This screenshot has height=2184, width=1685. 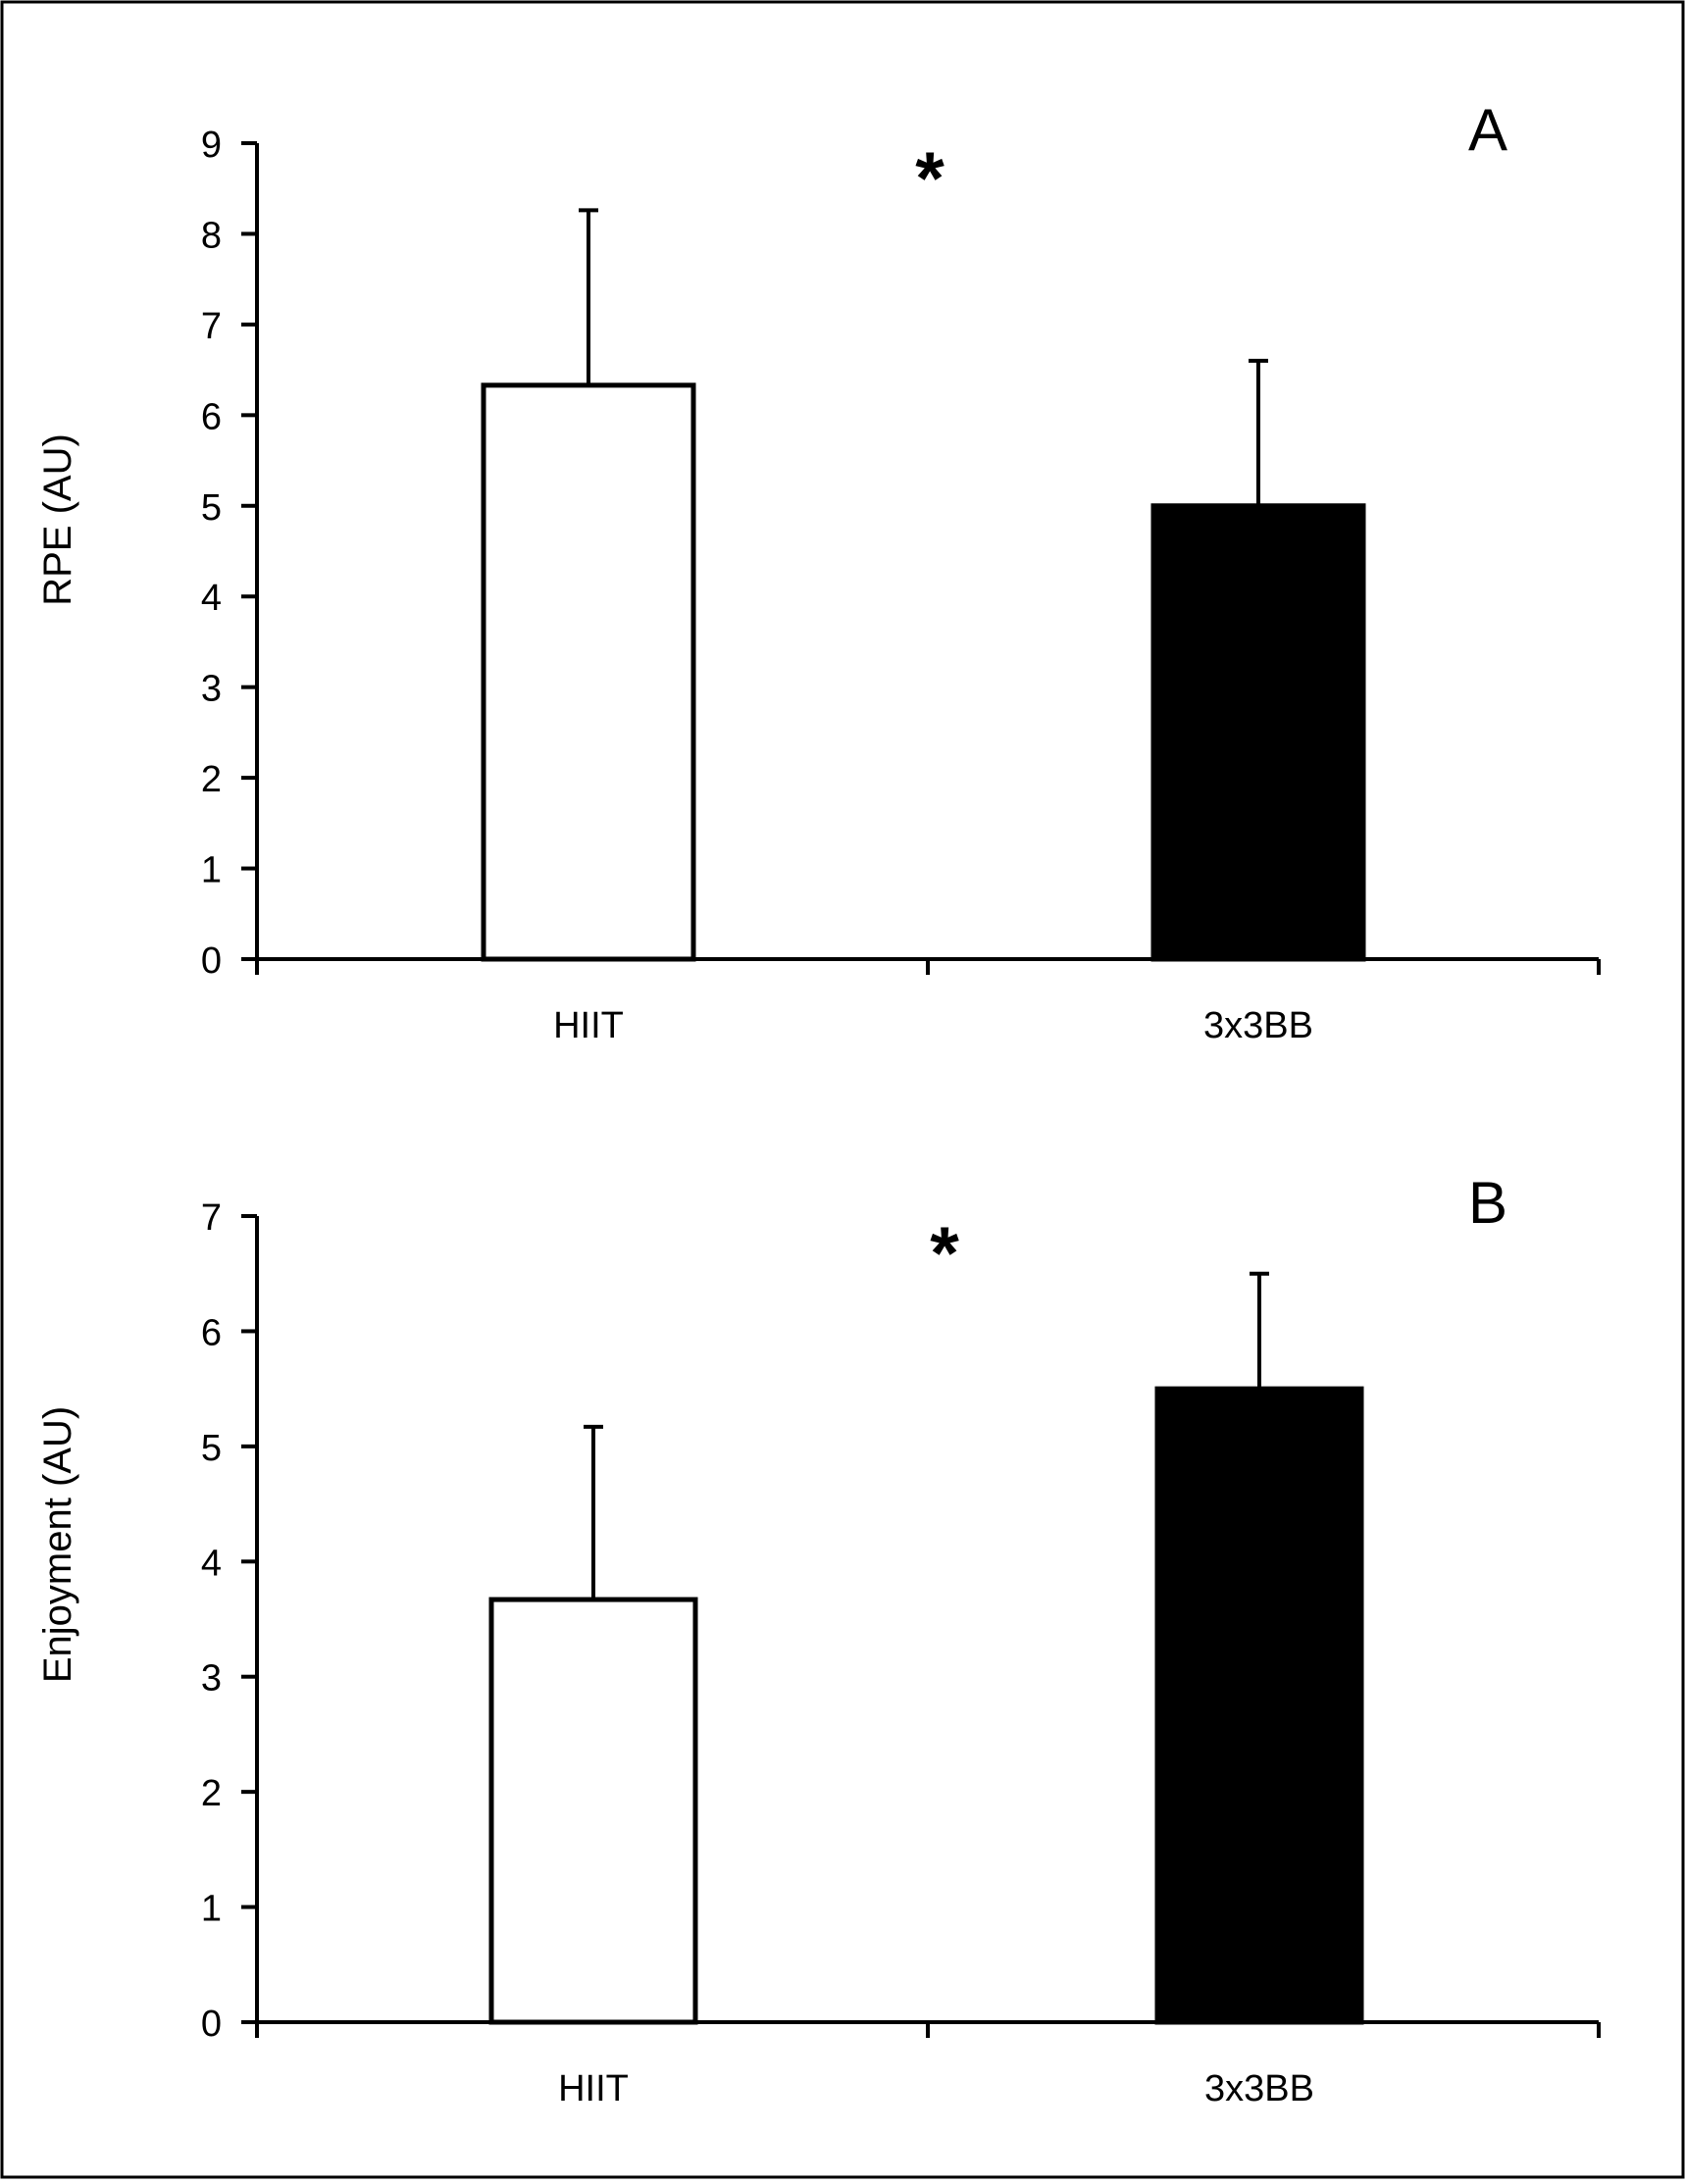 What do you see at coordinates (58, 519) in the screenshot?
I see `y-axis-title: RPE (AU)` at bounding box center [58, 519].